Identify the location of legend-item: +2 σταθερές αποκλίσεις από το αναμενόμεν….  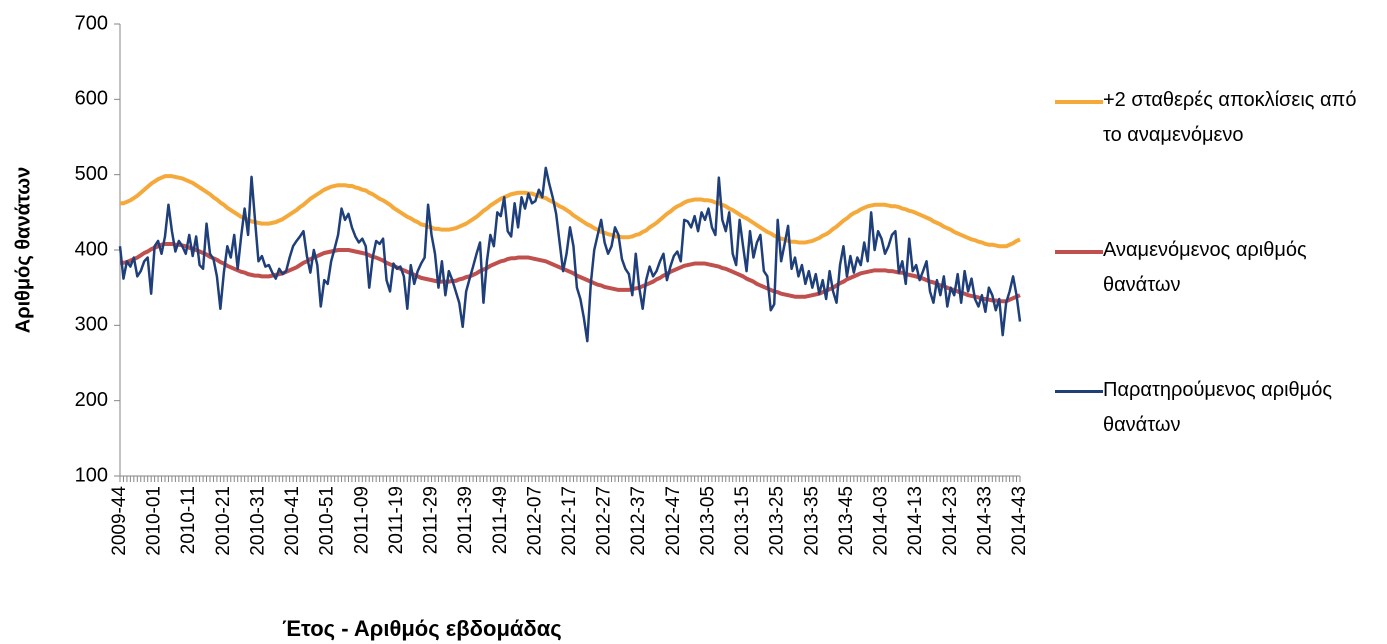
(1215, 120).